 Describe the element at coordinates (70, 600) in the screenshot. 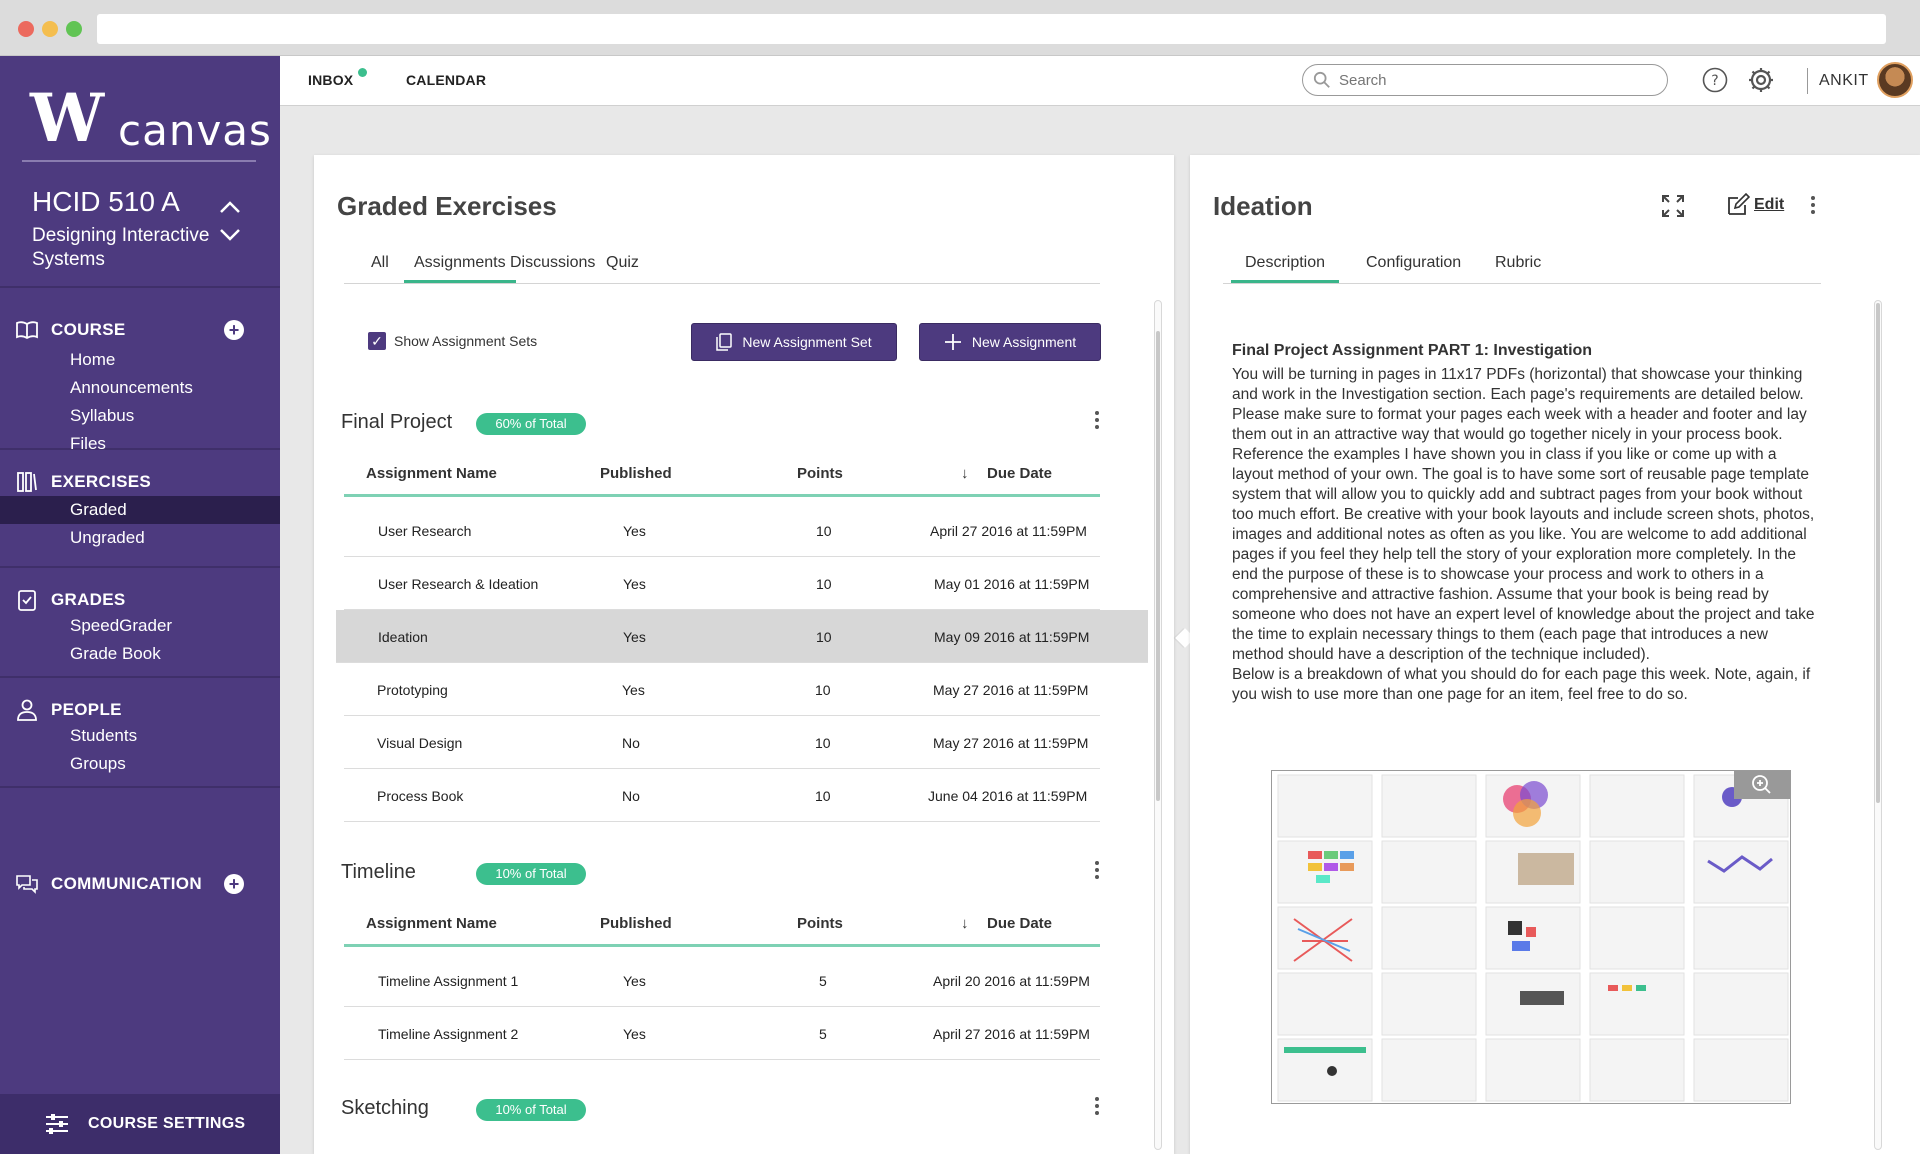

I see `nav-head-grades: GRADES` at that location.